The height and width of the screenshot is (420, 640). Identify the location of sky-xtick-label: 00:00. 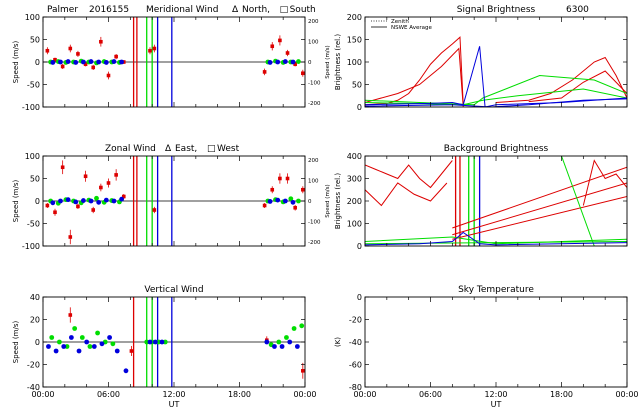
(626, 394).